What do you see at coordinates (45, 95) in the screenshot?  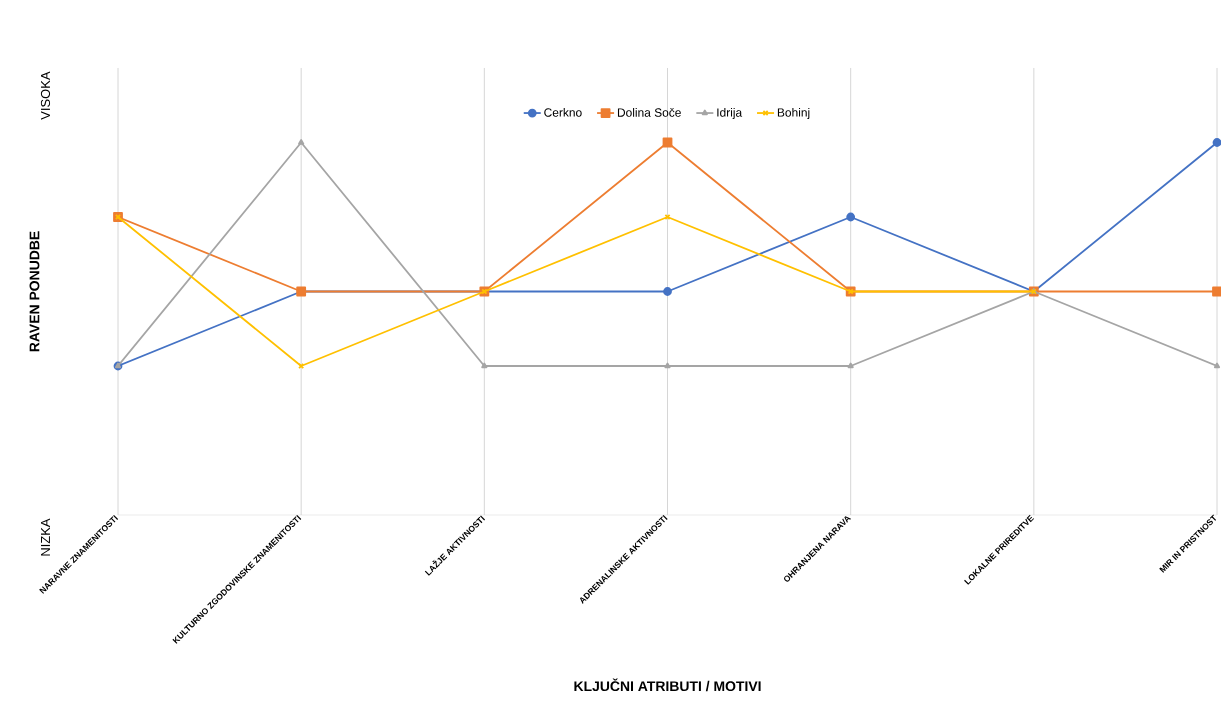 I see `text: VISOKA` at bounding box center [45, 95].